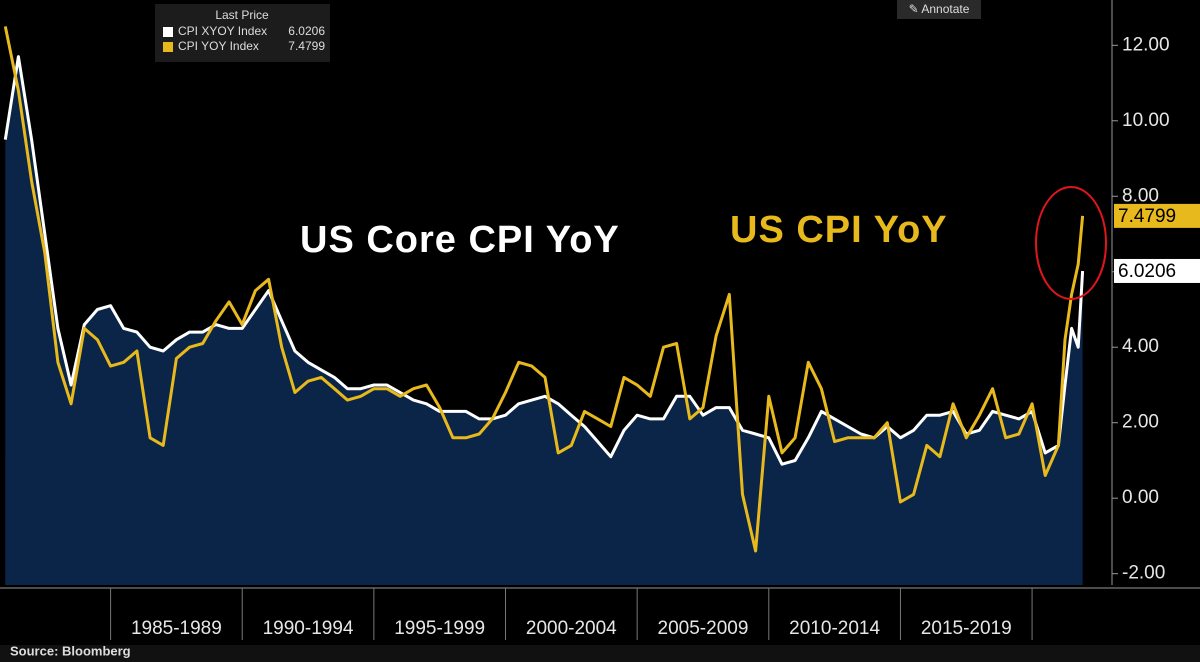 The height and width of the screenshot is (662, 1200). I want to click on y-tick-label: 8.00, so click(1140, 195).